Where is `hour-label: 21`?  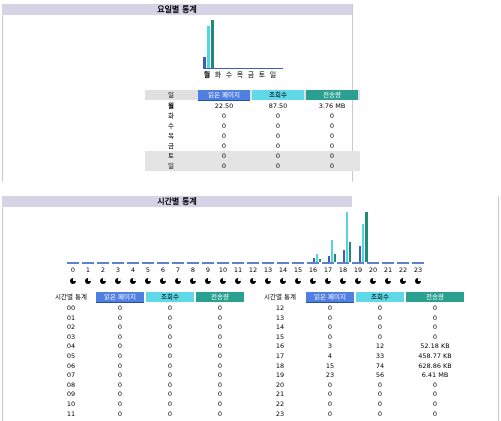
hour-label: 21 is located at coordinates (388, 270).